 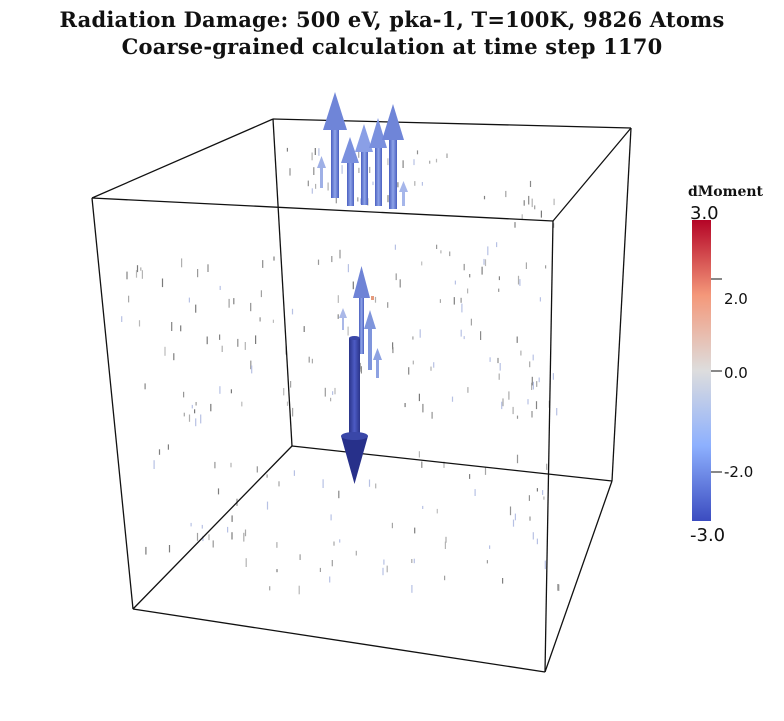 I want to click on box-edge-bottom-left, so click(x=212, y=527).